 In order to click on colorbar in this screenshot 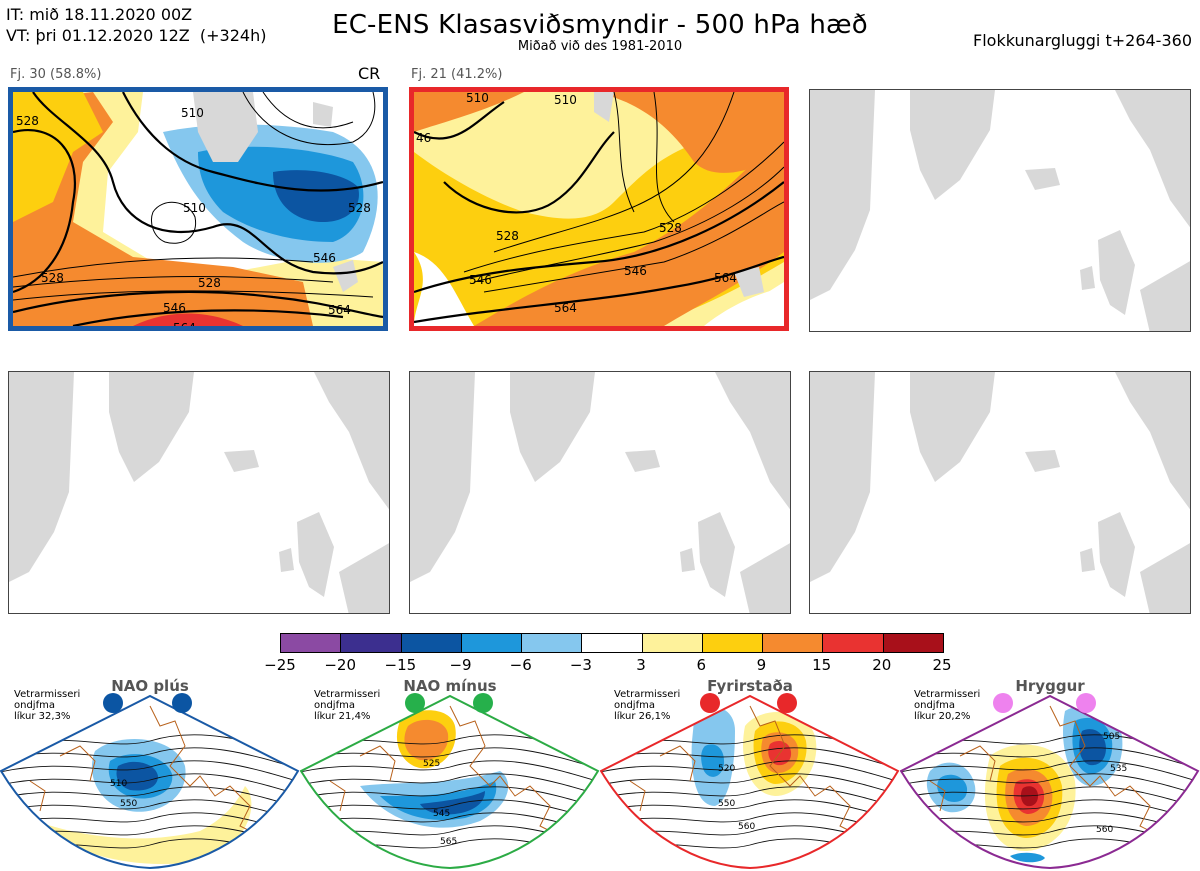, I will do `click(612, 643)`.